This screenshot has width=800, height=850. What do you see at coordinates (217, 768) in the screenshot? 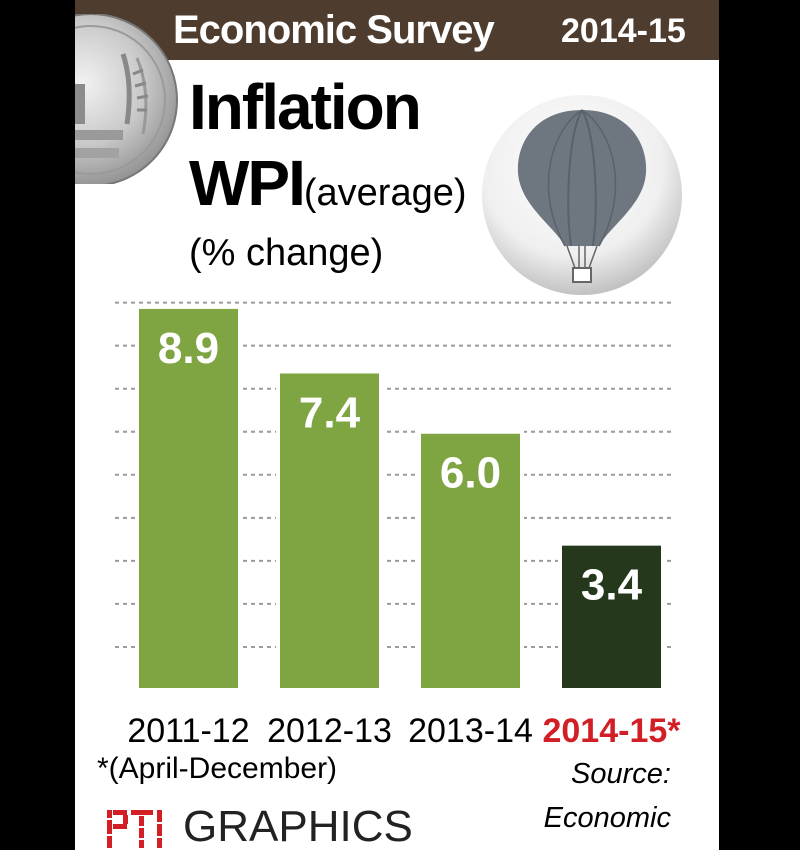
I see `footnote: *(April-December)` at bounding box center [217, 768].